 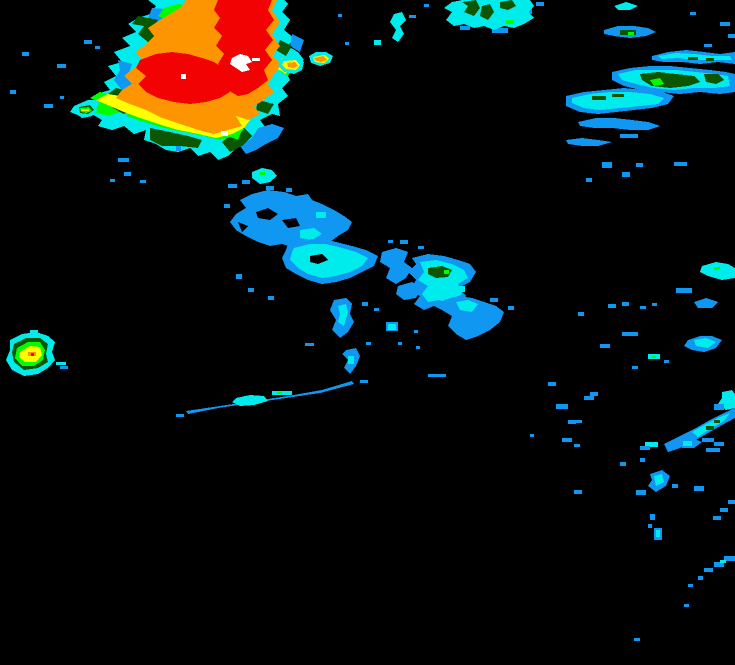 What do you see at coordinates (510, 22) in the screenshot?
I see `north-center-cluster-green-echo` at bounding box center [510, 22].